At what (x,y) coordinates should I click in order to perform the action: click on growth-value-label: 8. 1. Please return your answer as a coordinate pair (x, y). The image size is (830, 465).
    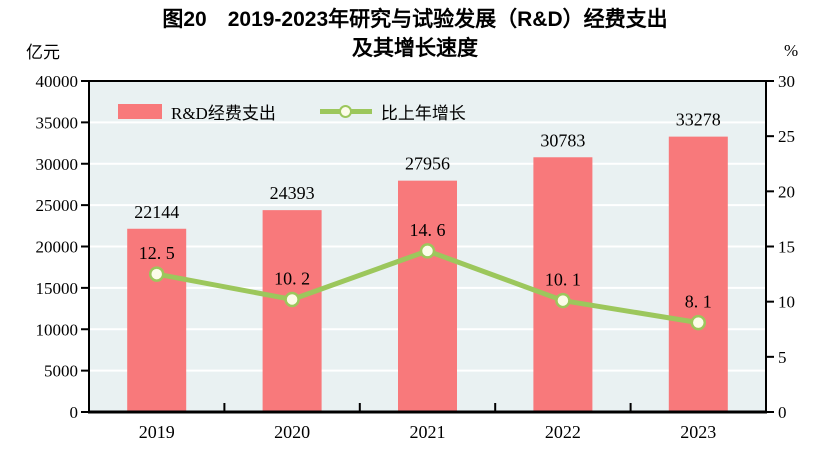
    Looking at the image, I should click on (698, 302).